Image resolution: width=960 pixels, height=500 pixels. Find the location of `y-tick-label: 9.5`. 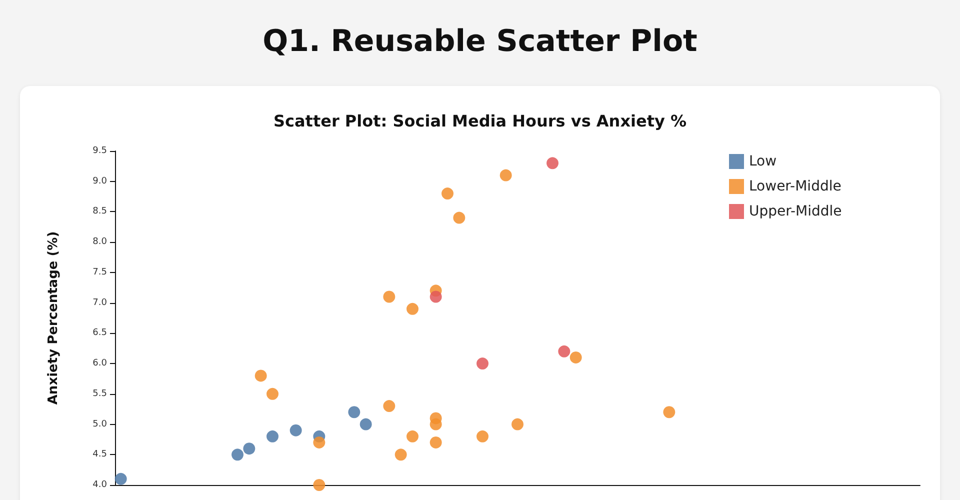

y-tick-label: 9.5 is located at coordinates (99, 151).